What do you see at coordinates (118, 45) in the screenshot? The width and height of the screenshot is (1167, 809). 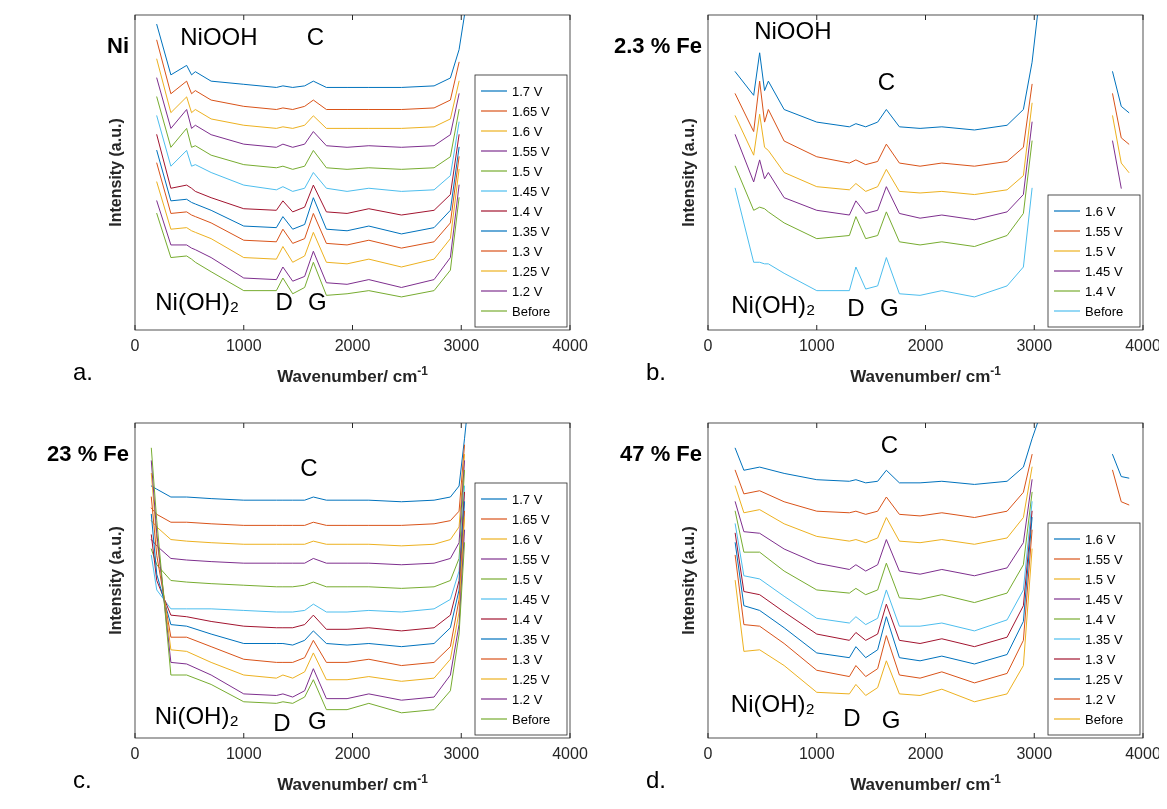 I see `text: Ni` at bounding box center [118, 45].